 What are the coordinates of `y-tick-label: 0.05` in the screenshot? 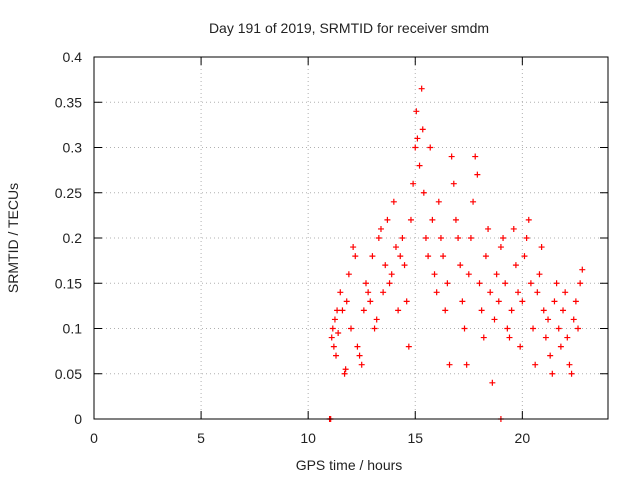 It's located at (68, 374).